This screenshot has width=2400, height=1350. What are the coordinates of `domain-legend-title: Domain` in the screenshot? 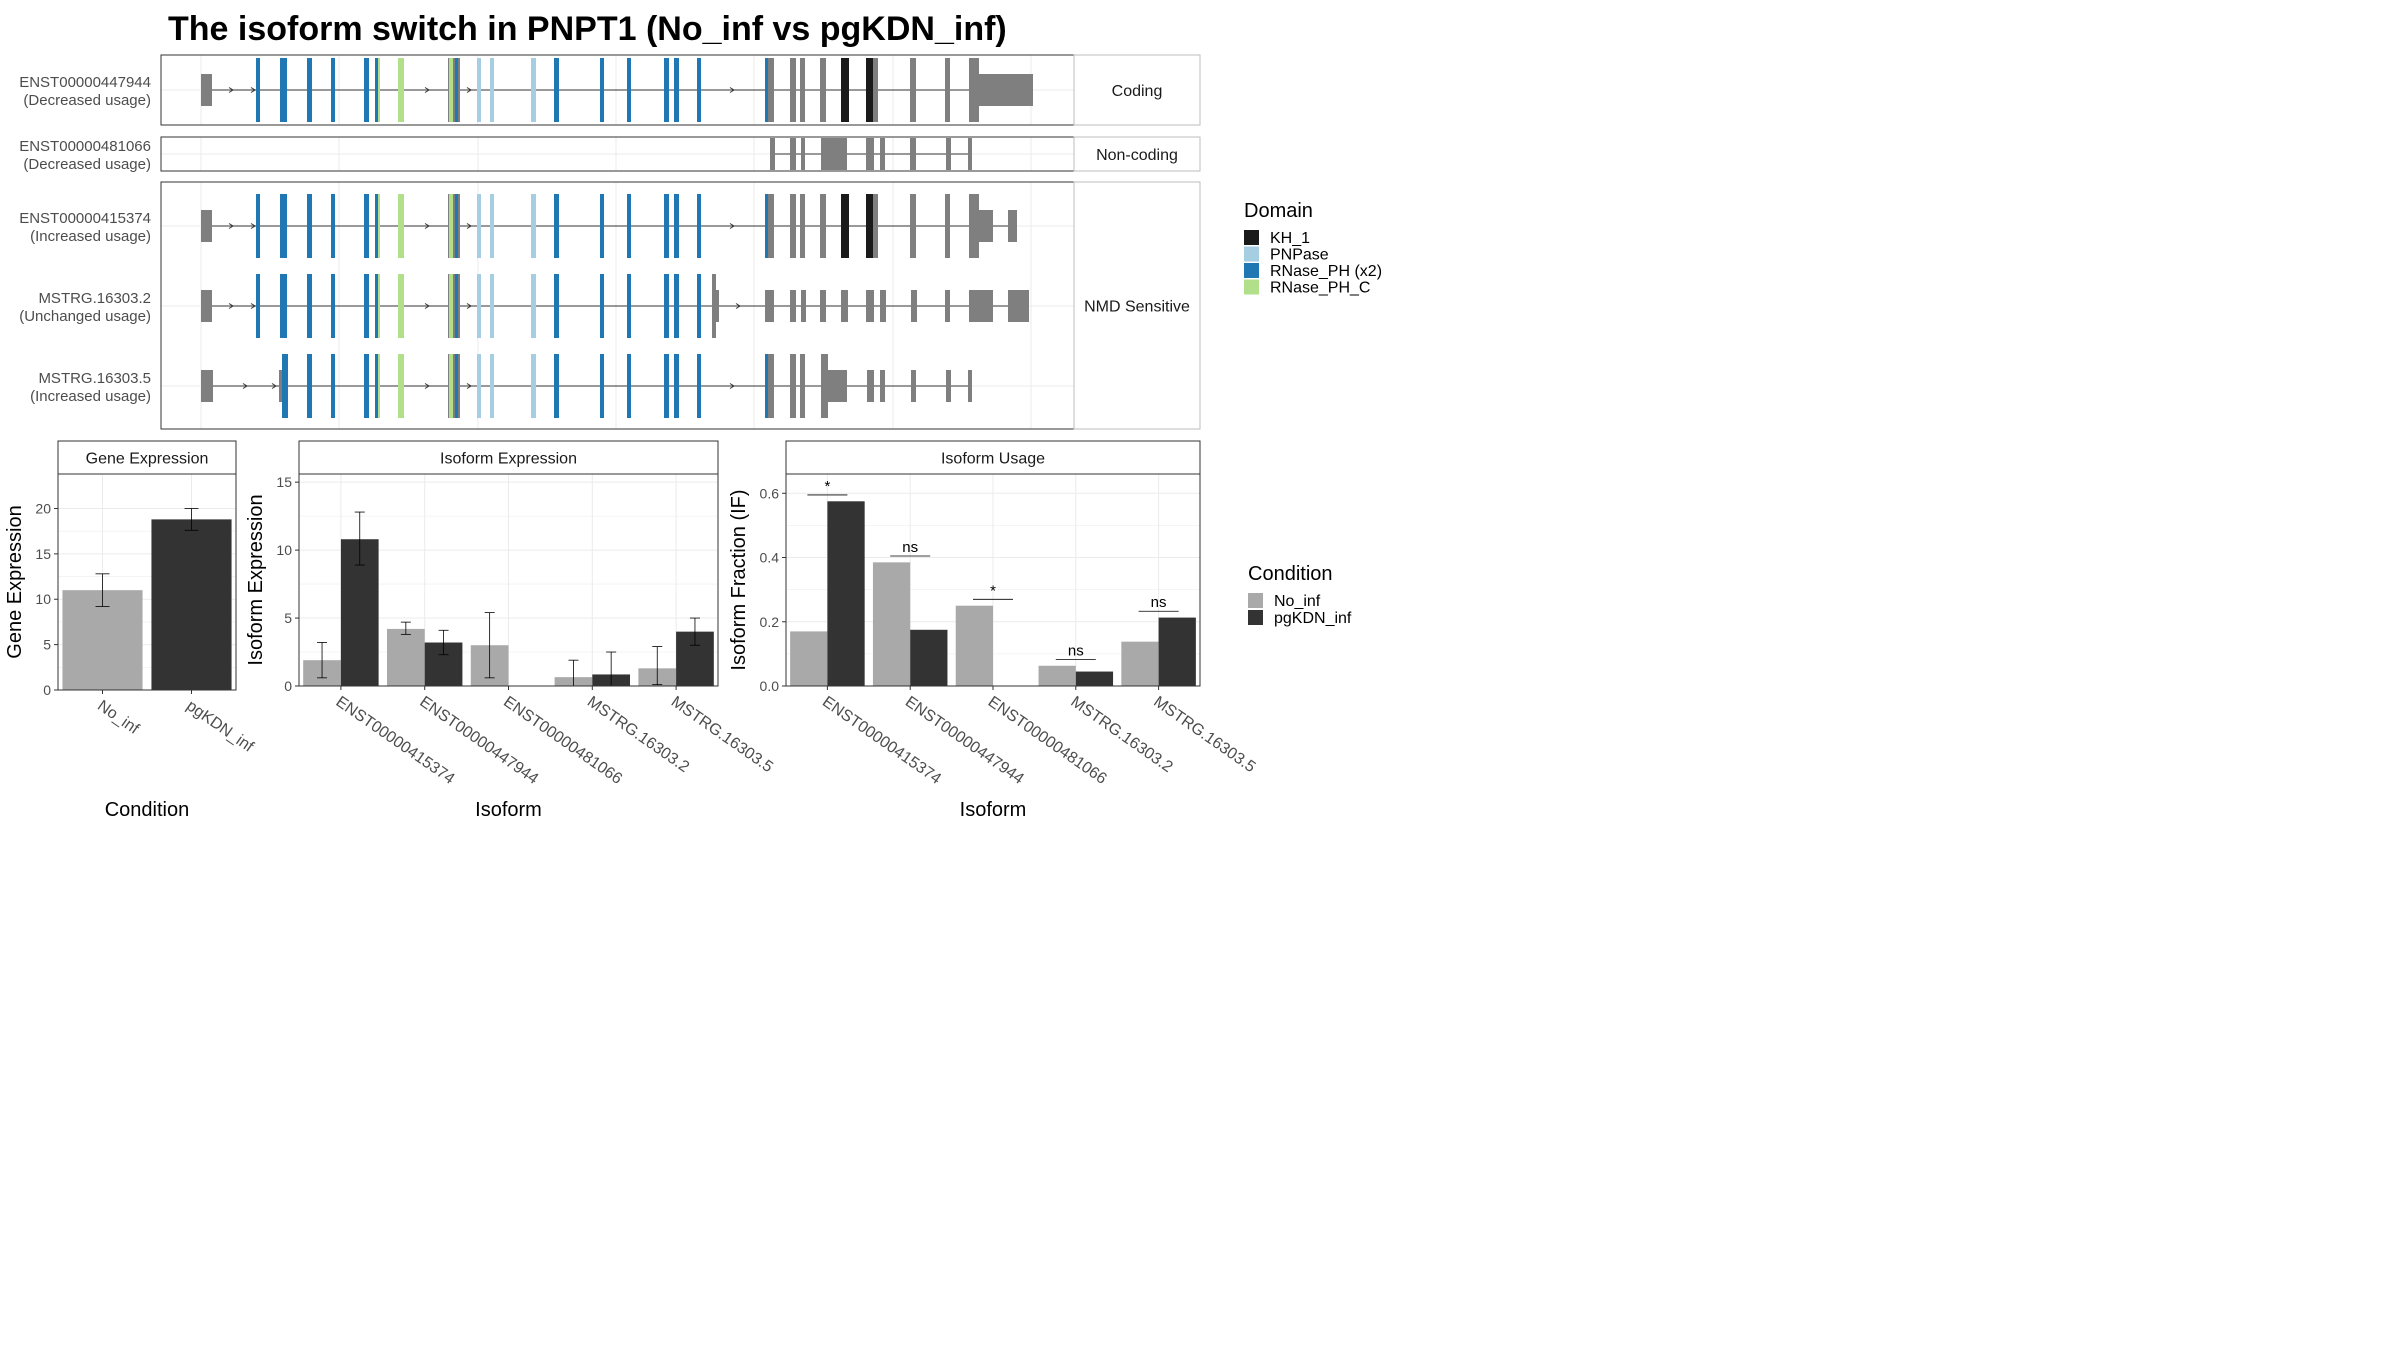 It's located at (1278, 211).